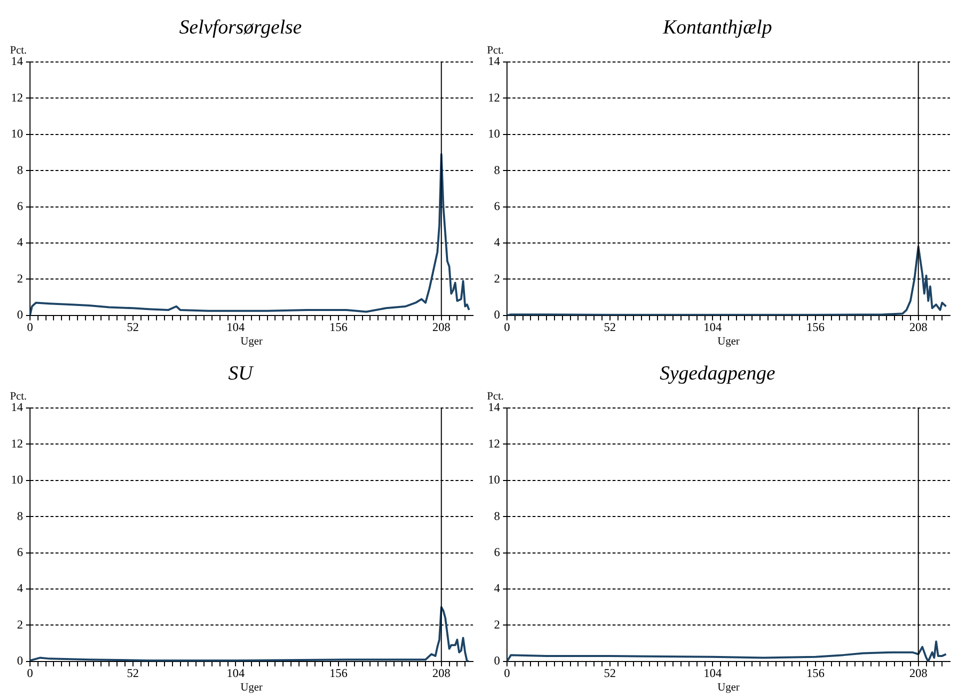  What do you see at coordinates (240, 27) in the screenshot?
I see `chart-title: Selvforsørgelse` at bounding box center [240, 27].